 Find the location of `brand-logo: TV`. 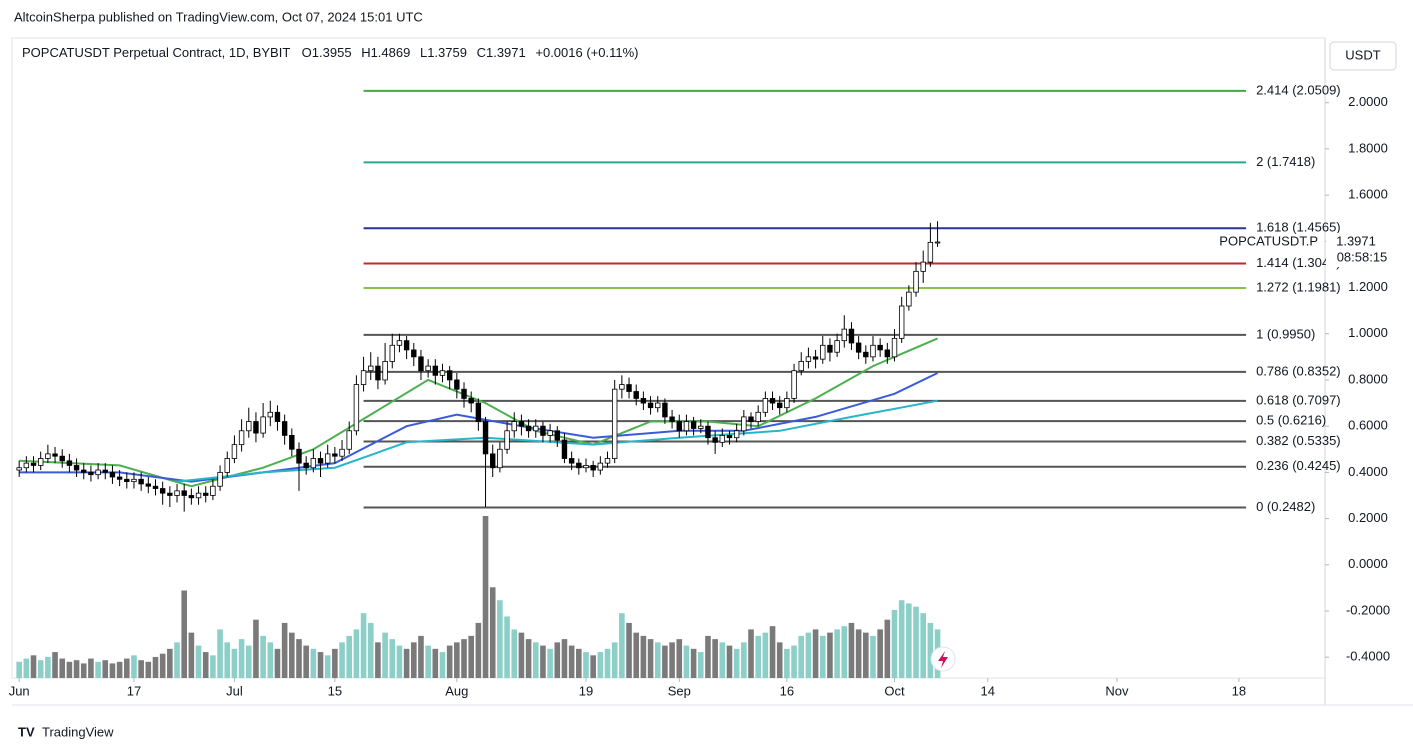

brand-logo: TV is located at coordinates (26, 731).